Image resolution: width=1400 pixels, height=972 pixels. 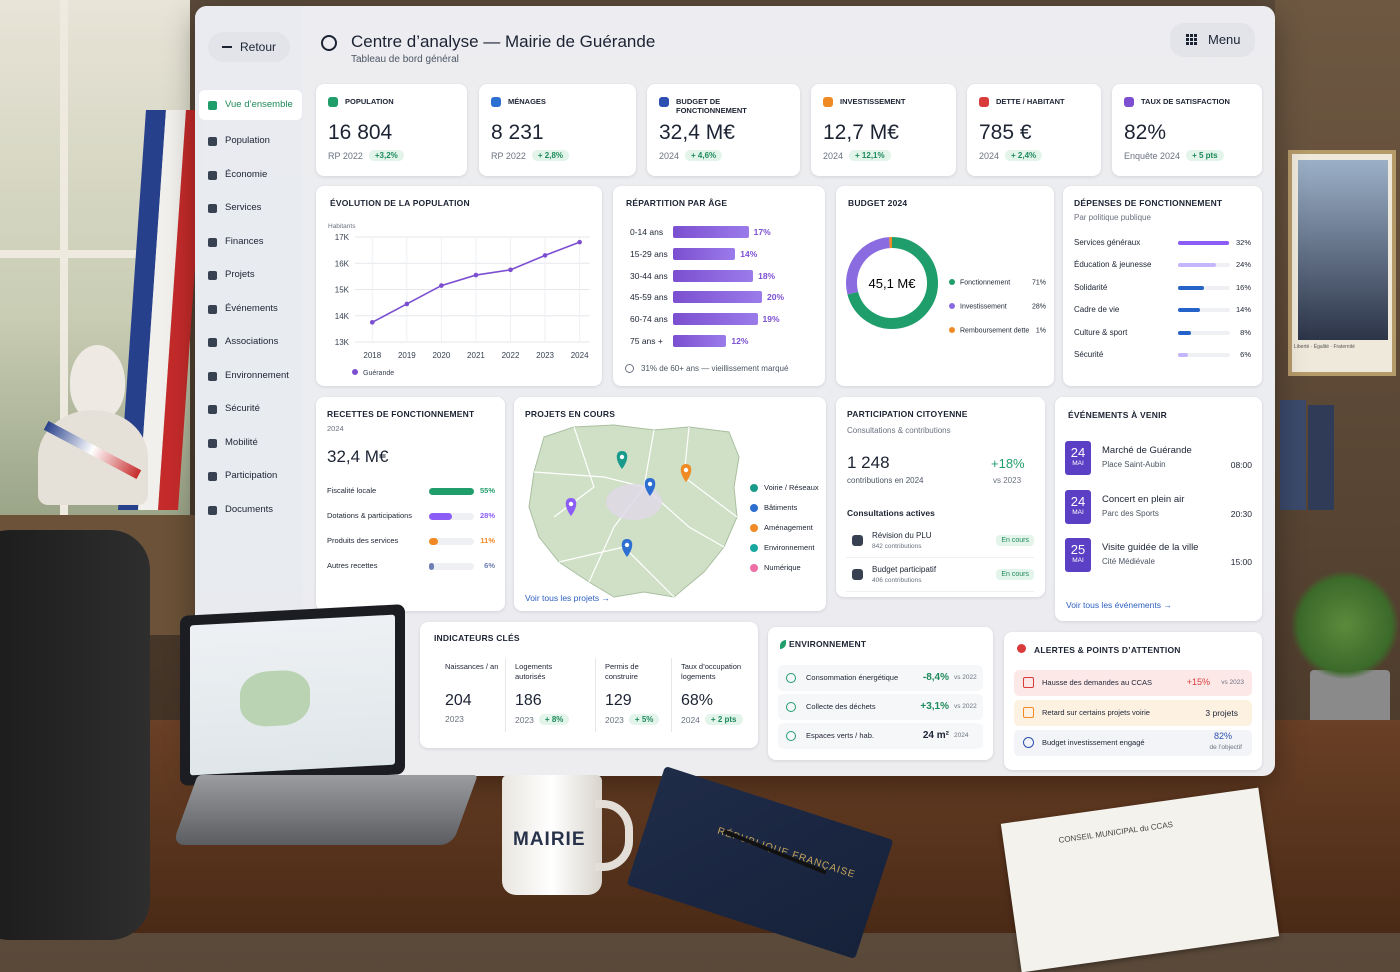 I want to click on date-day: 24, so click(x=1078, y=452).